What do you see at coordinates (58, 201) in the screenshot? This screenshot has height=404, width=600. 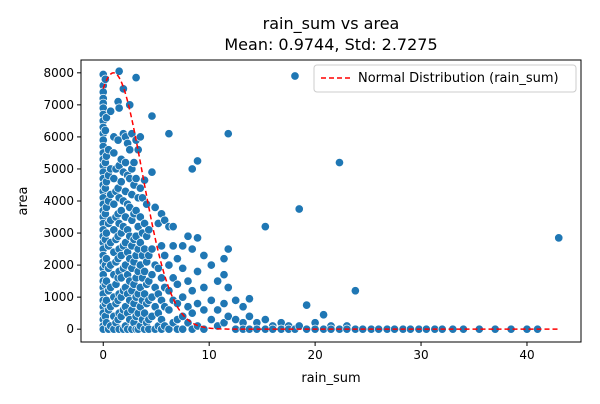 I see `y-tick-label: 4000` at bounding box center [58, 201].